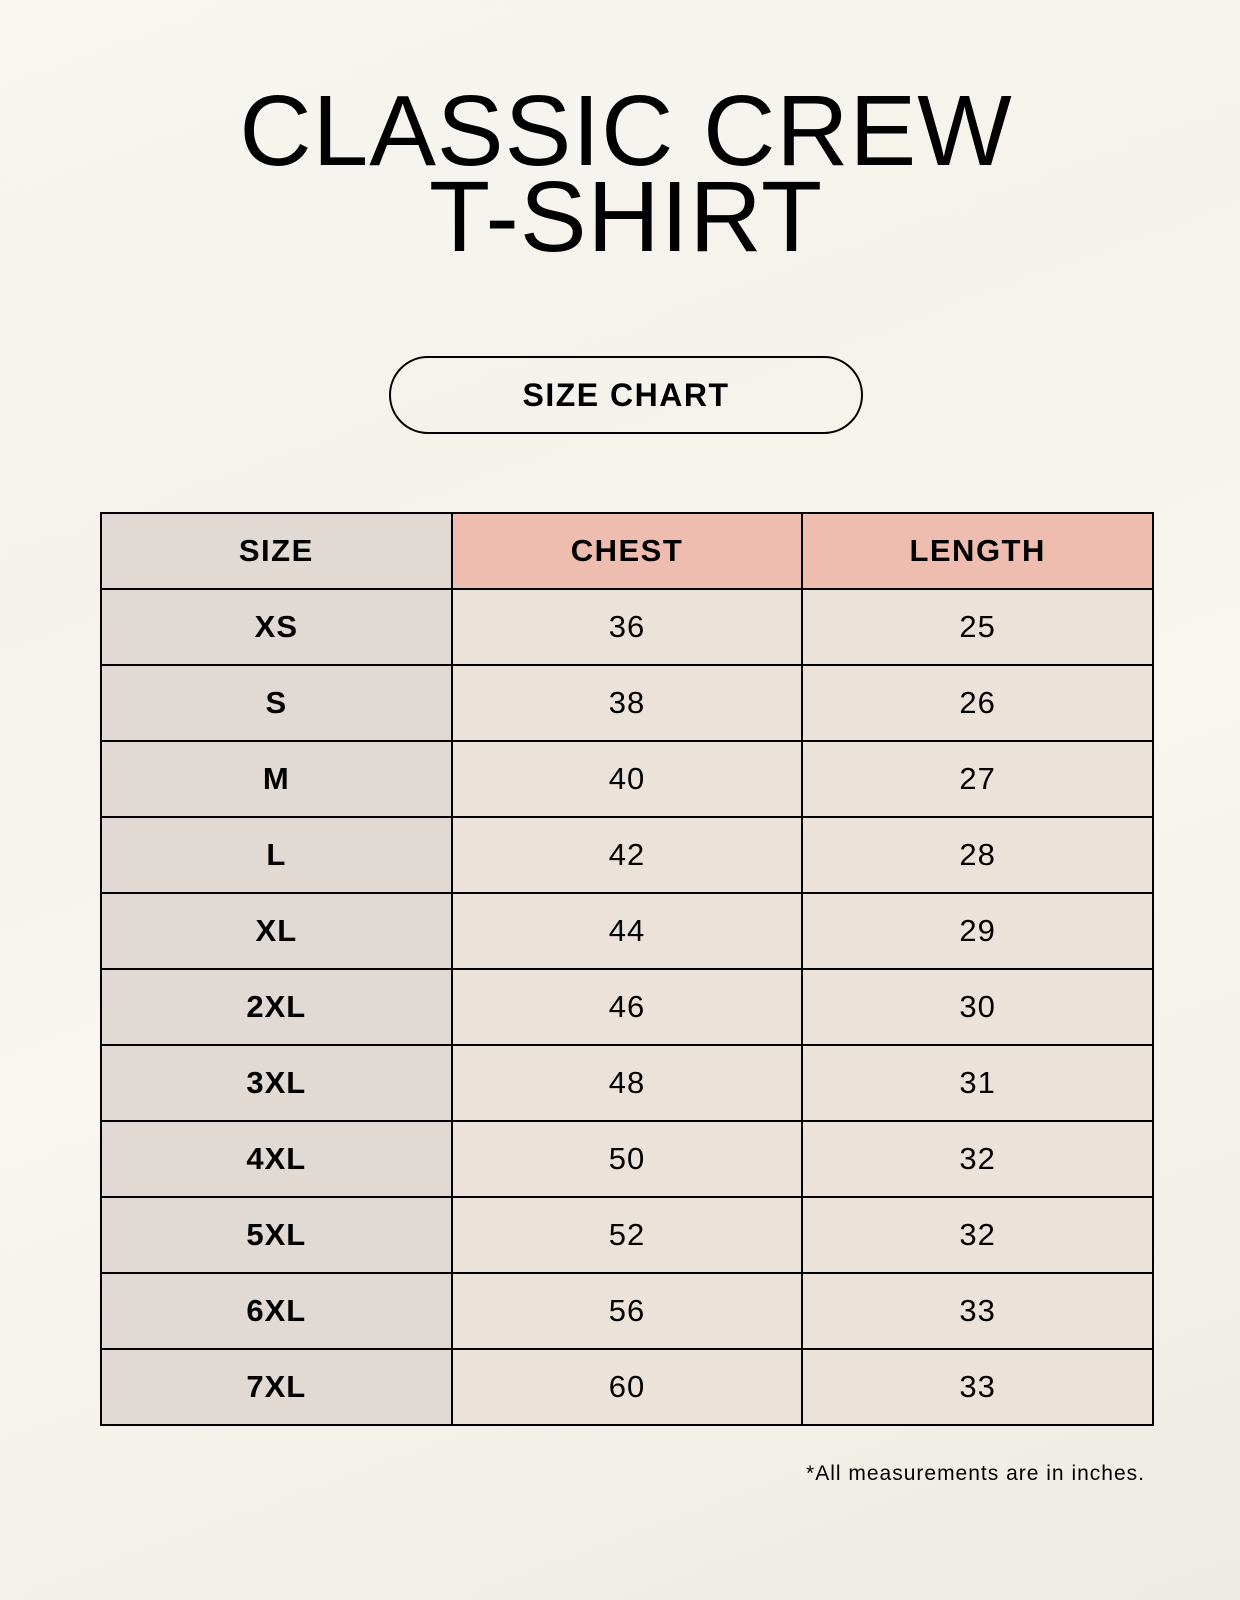  I want to click on table-row: XL 44 29, so click(627, 931).